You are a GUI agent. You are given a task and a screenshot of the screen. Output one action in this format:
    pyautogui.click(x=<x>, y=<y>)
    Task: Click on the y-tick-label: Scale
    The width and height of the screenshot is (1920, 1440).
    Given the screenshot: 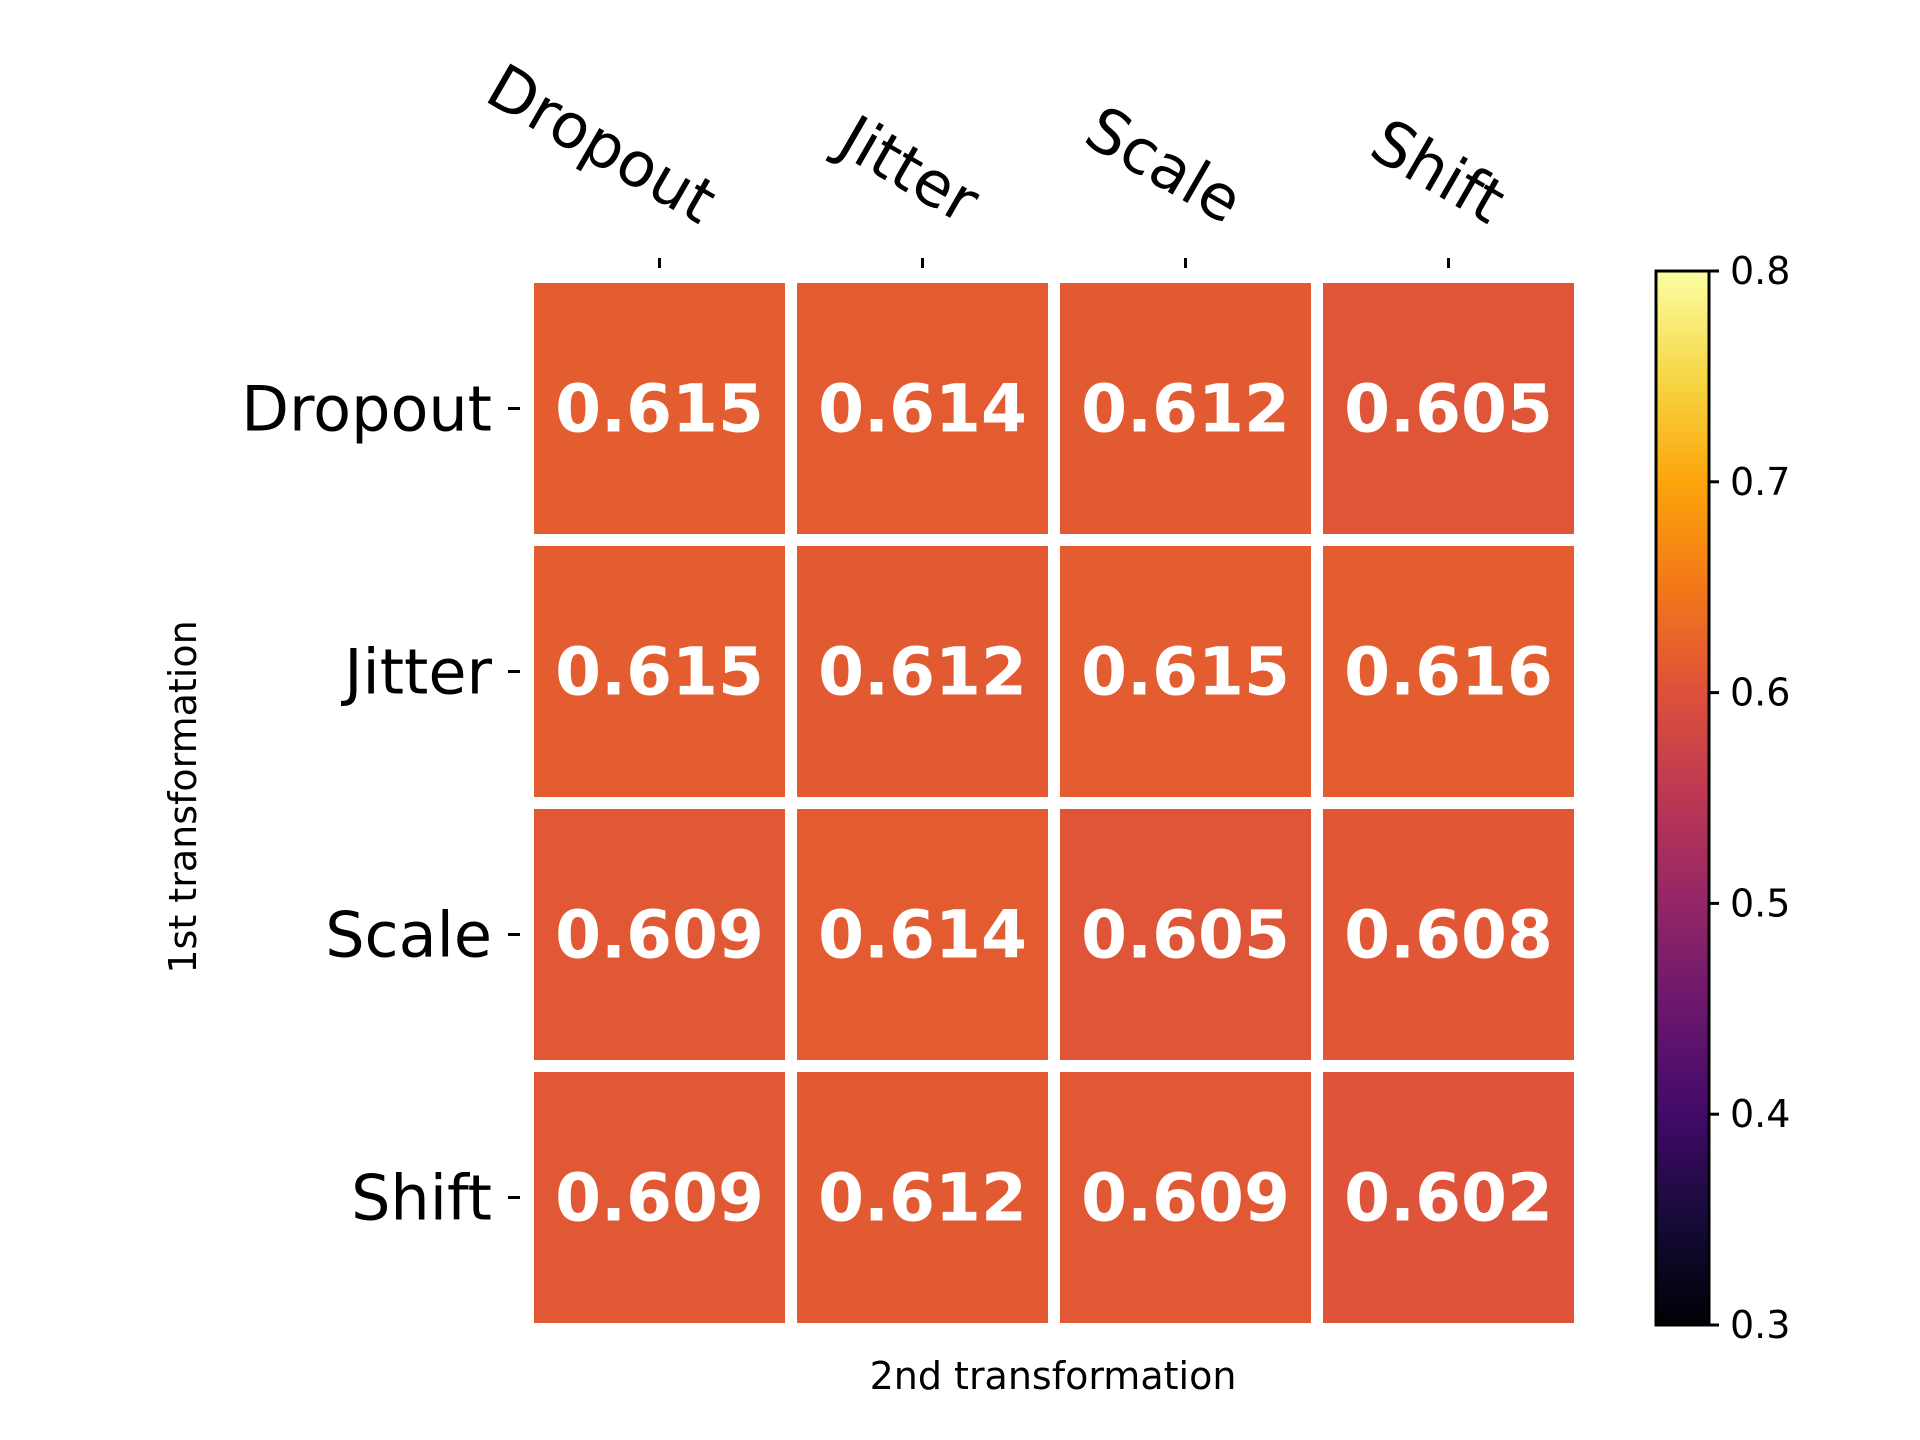 What is the action you would take?
    pyautogui.click(x=408, y=935)
    